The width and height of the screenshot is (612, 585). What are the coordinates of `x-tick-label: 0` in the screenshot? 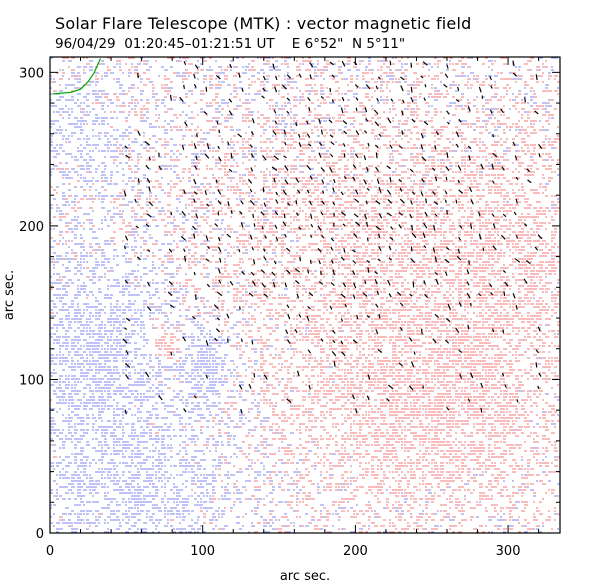 It's located at (50, 551).